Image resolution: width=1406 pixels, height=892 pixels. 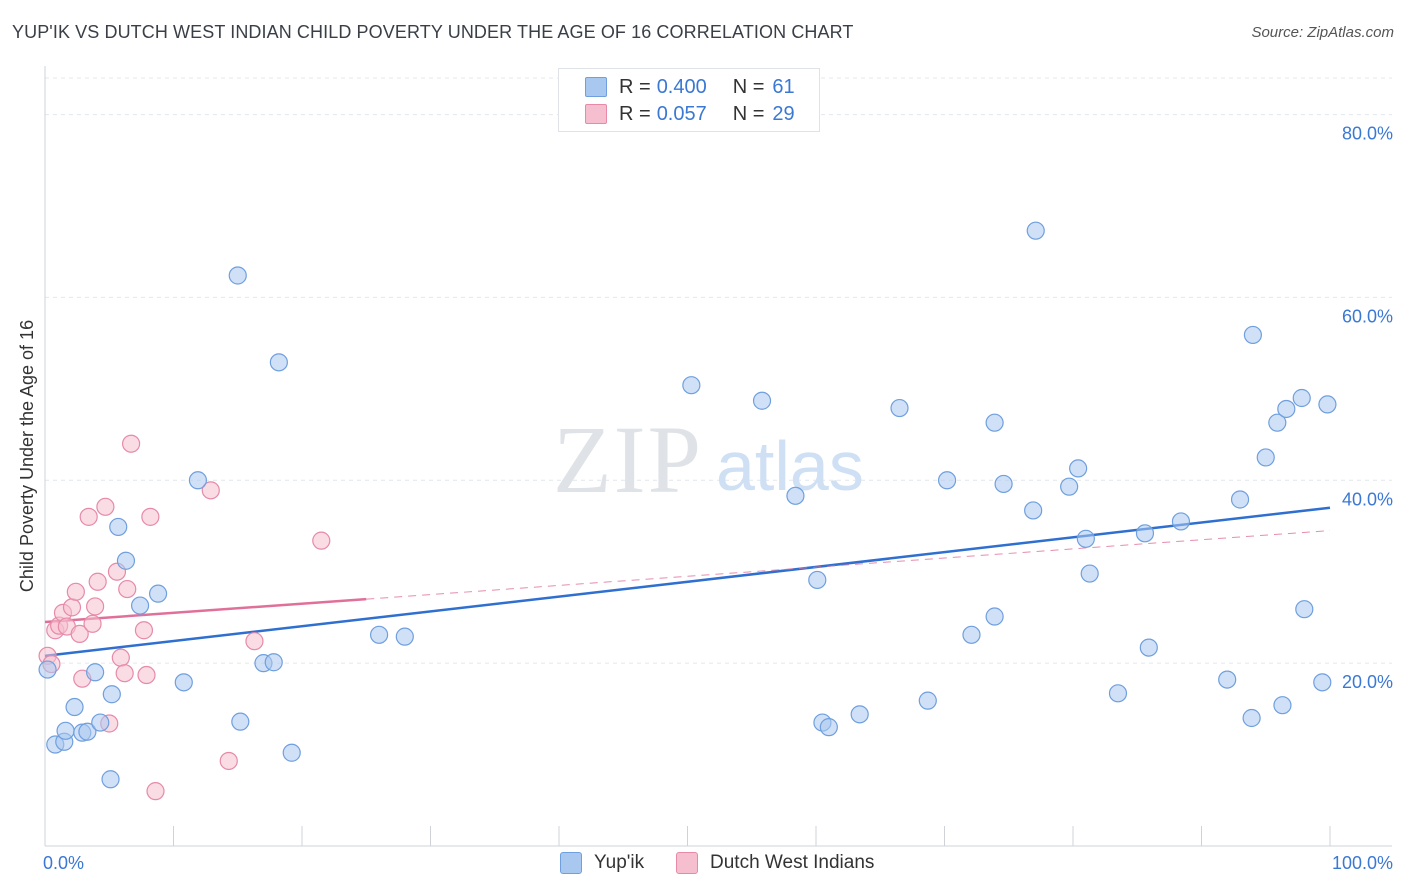 What do you see at coordinates (783, 113) in the screenshot?
I see `legend-n-value: 29` at bounding box center [783, 113].